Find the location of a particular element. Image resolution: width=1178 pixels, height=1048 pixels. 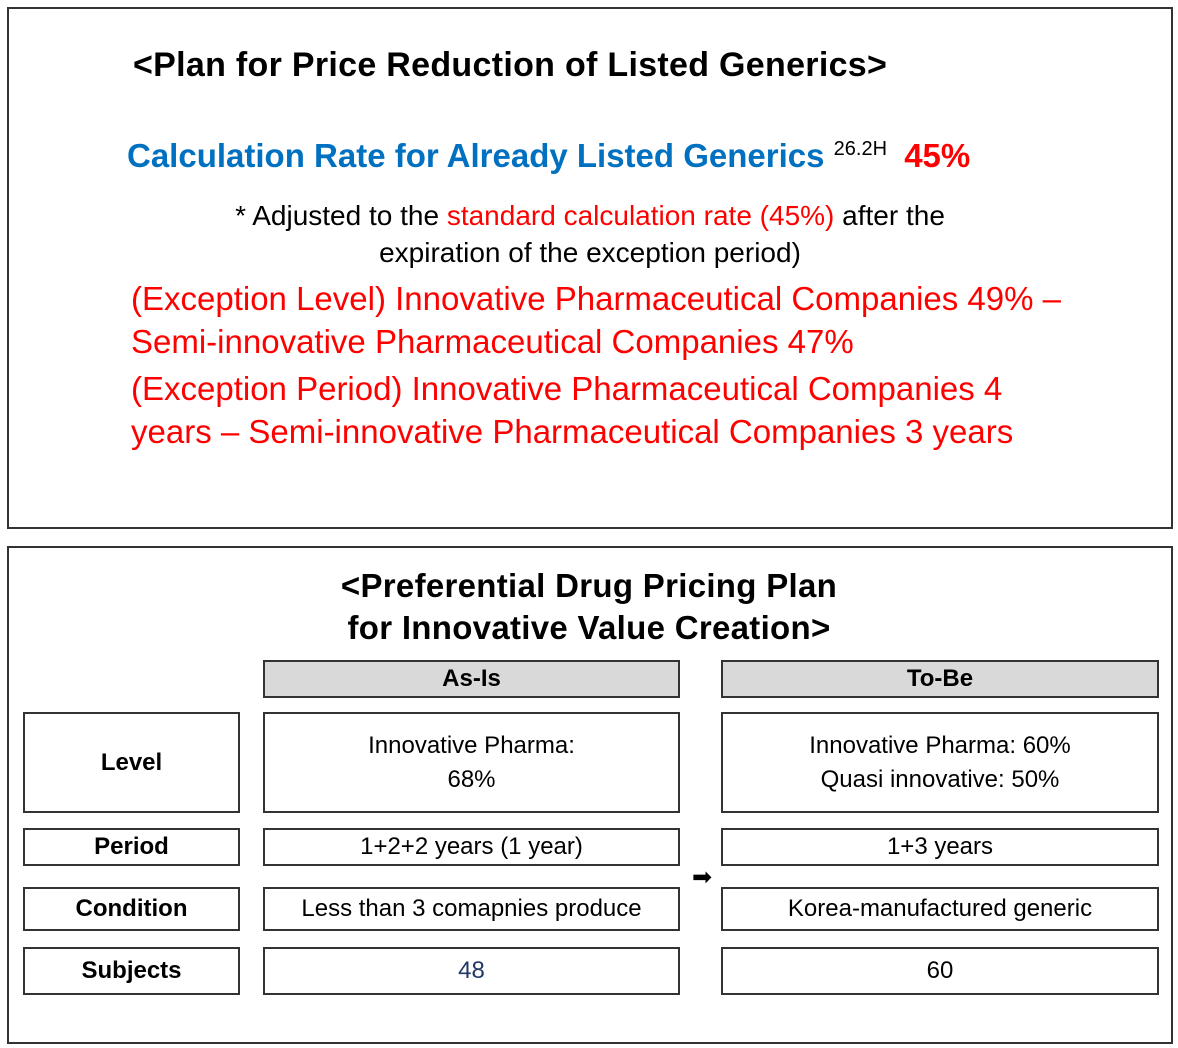

rate-value: 45% is located at coordinates (937, 155).